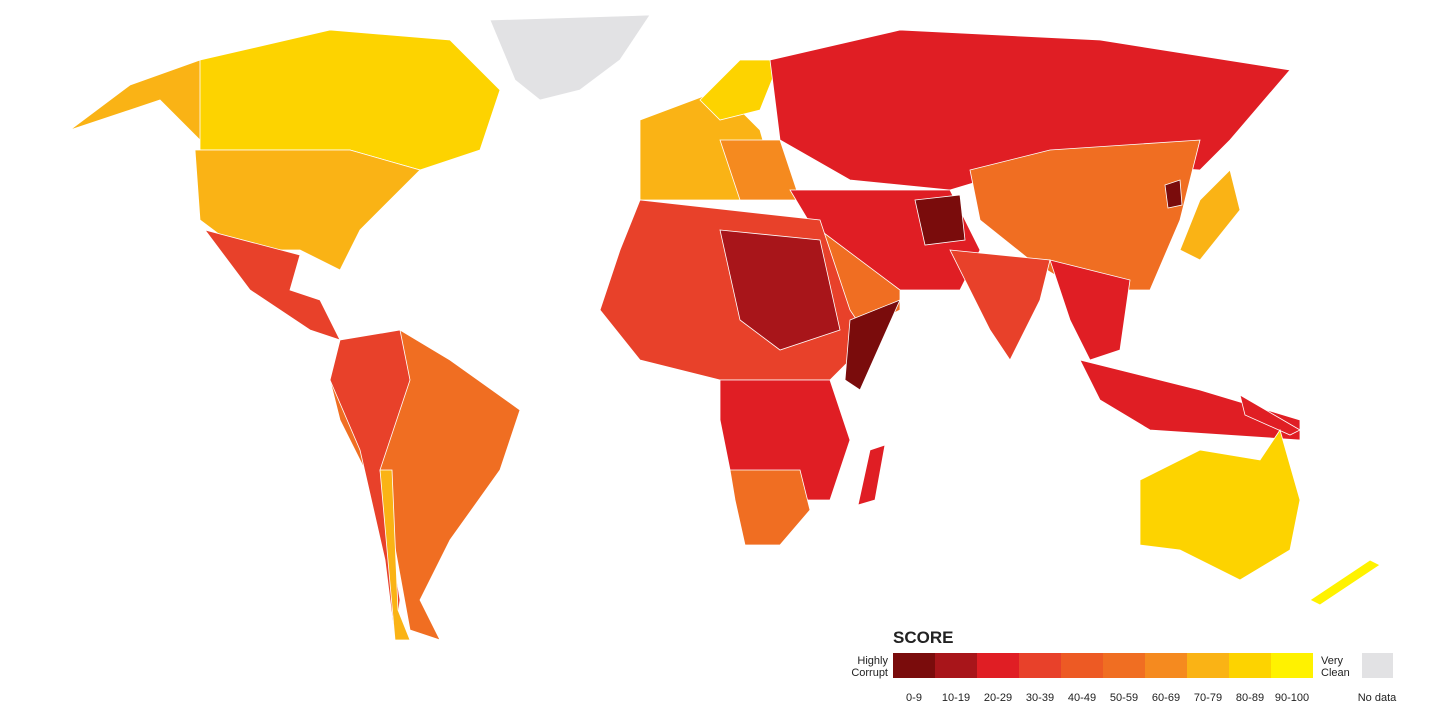 The image size is (1454, 718). Describe the element at coordinates (1173, 194) in the screenshot. I see `north-korea` at that location.